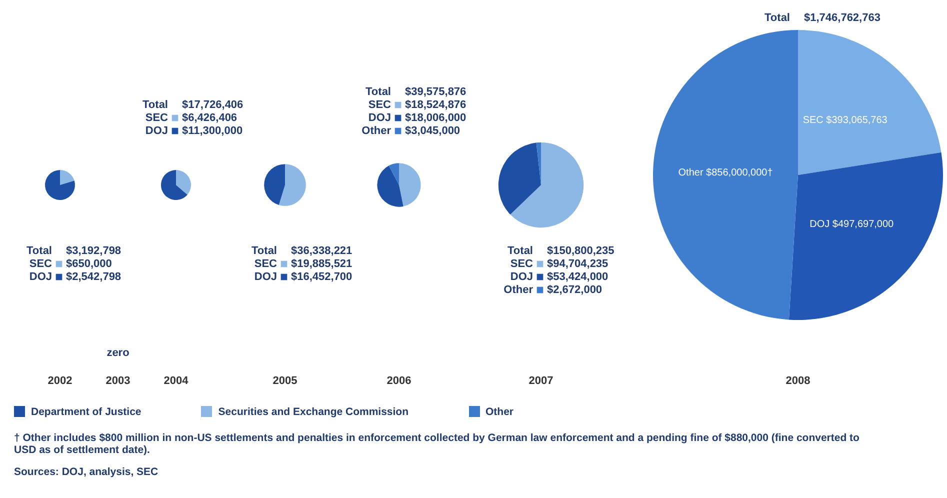 Image resolution: width=947 pixels, height=498 pixels. Describe the element at coordinates (60, 381) in the screenshot. I see `text: 2002` at that location.